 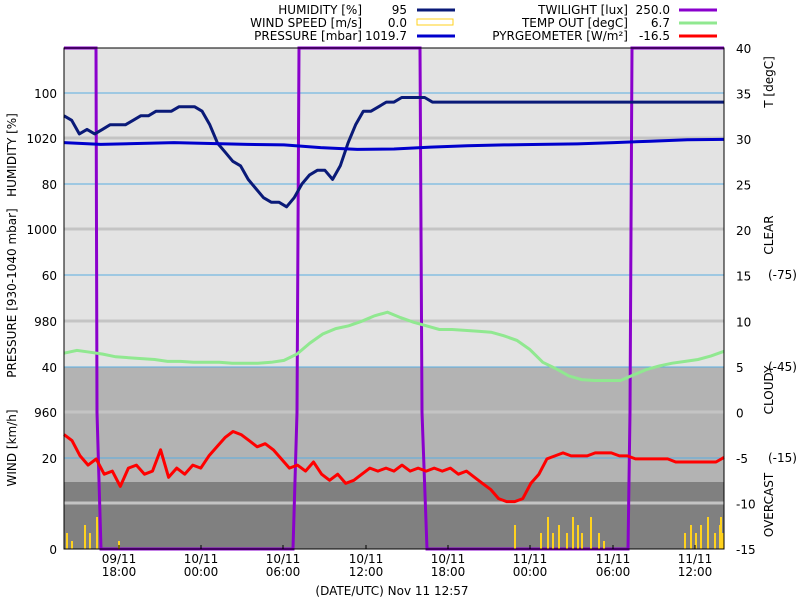 What do you see at coordinates (320, 10) in the screenshot?
I see `legend-item-name: HUMIDITY [%]` at bounding box center [320, 10].